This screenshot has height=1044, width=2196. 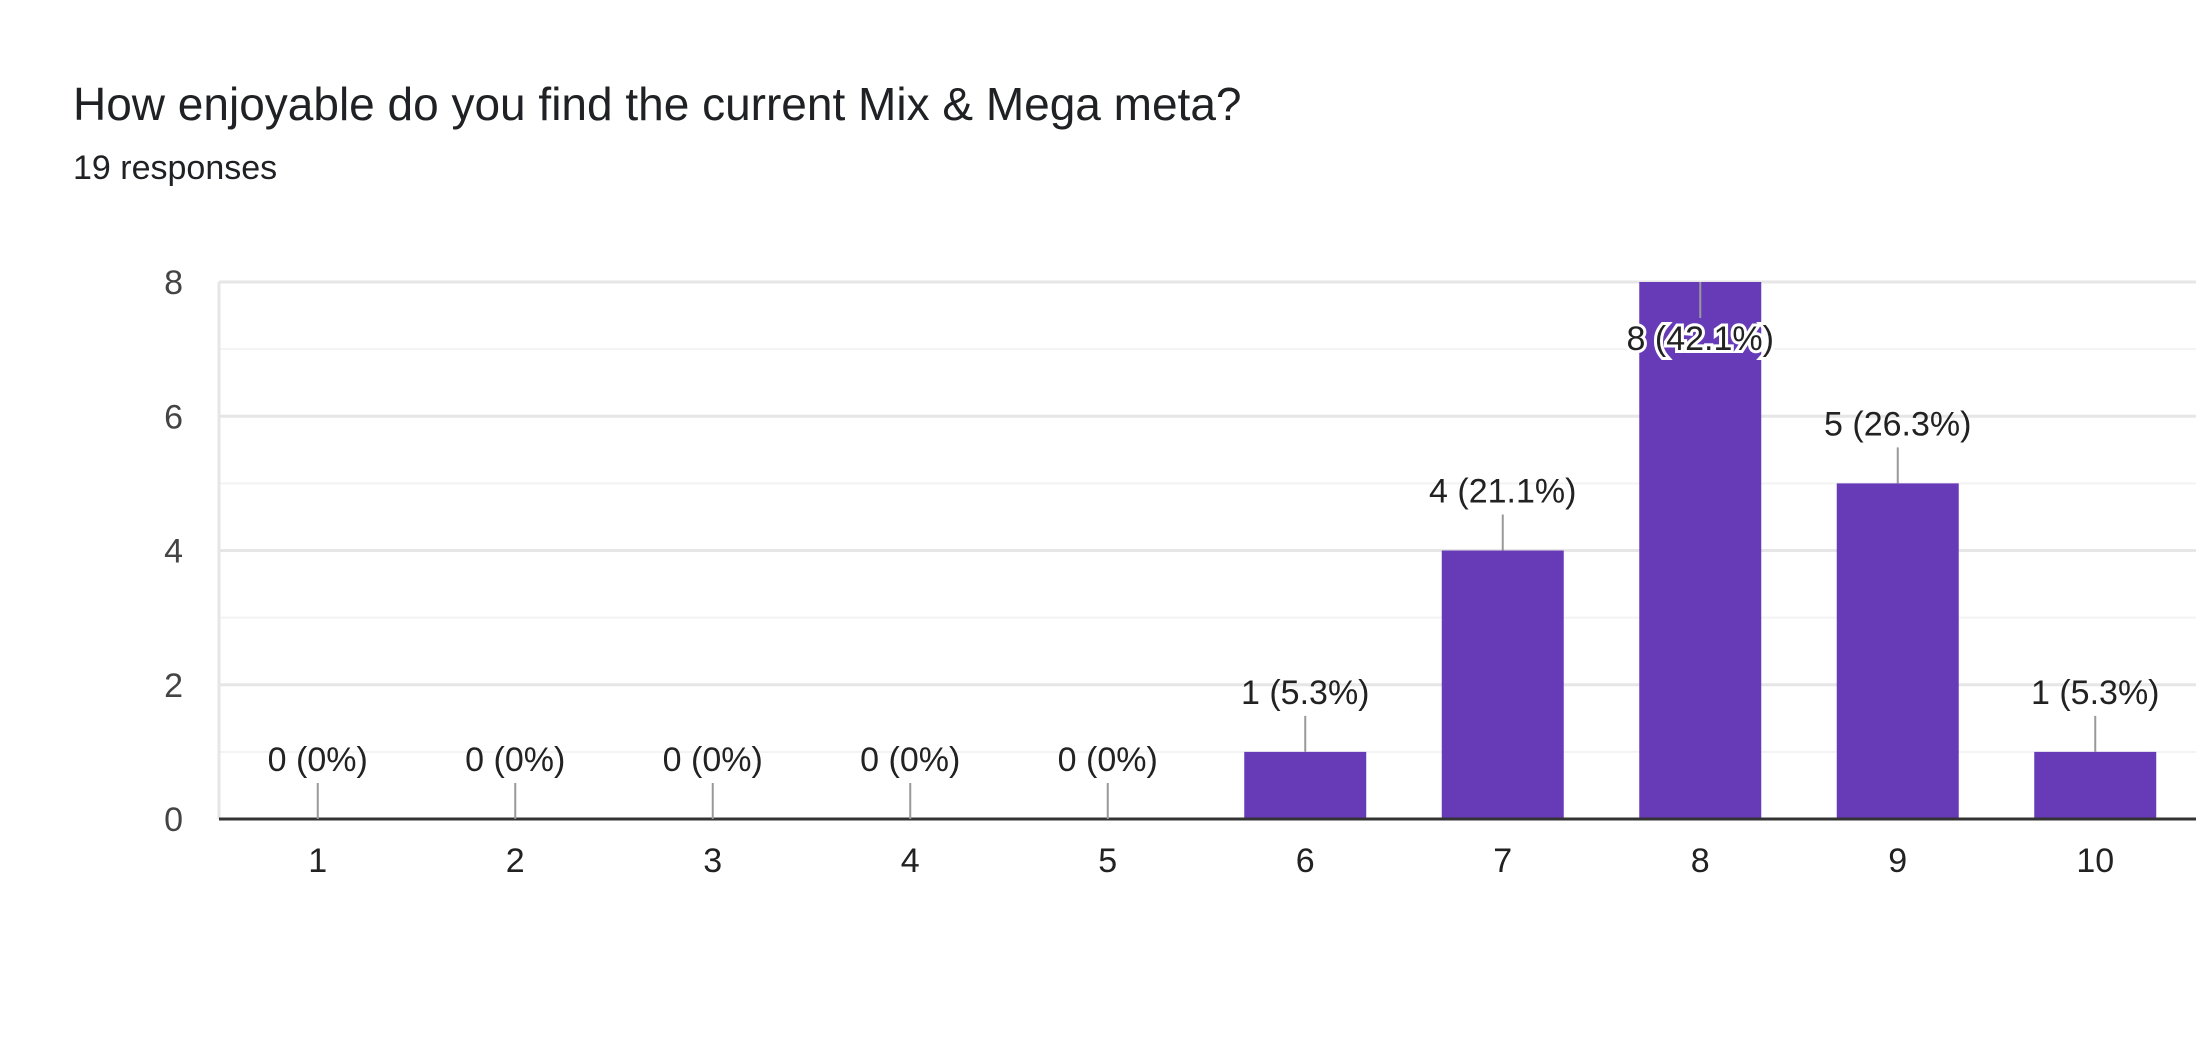 I want to click on data-label: 4 (21.1%), so click(x=1502, y=492).